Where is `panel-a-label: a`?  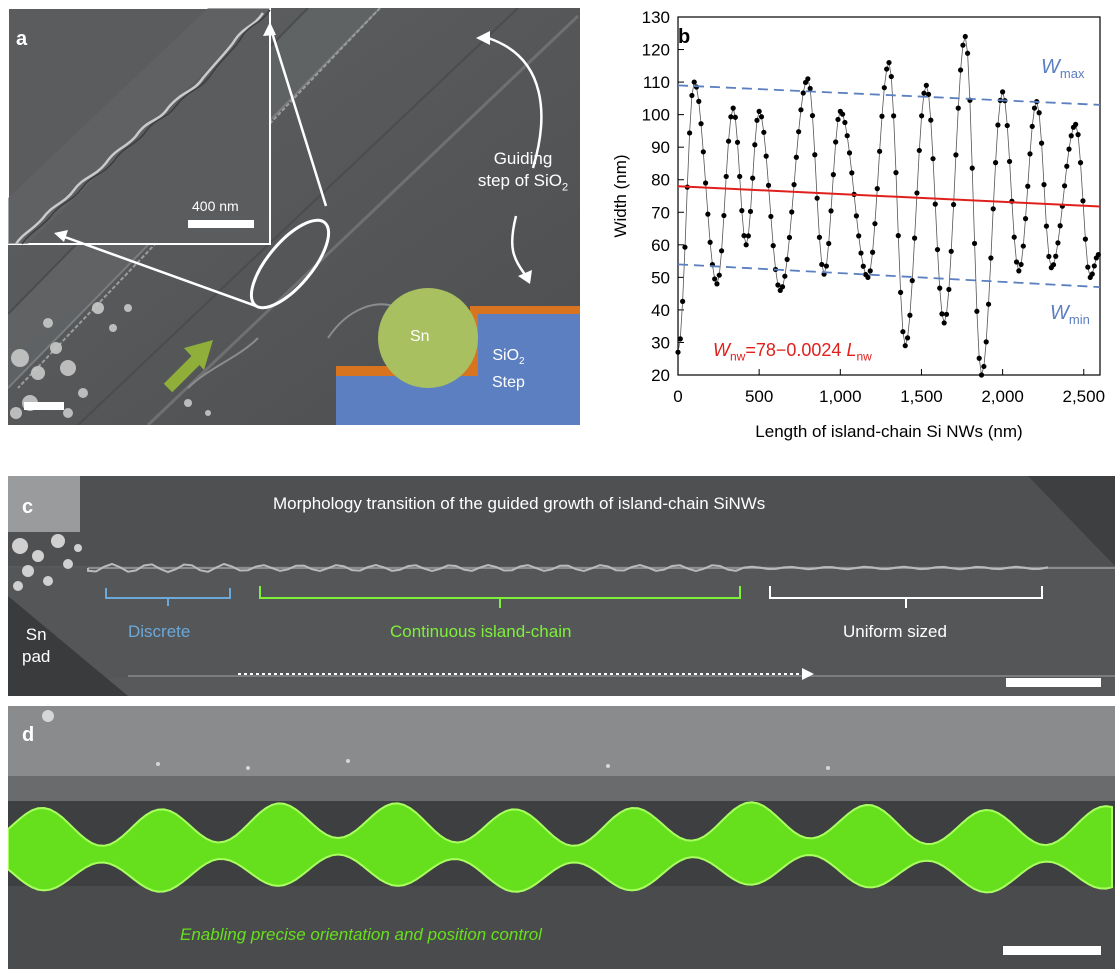
panel-a-label: a is located at coordinates (22, 39).